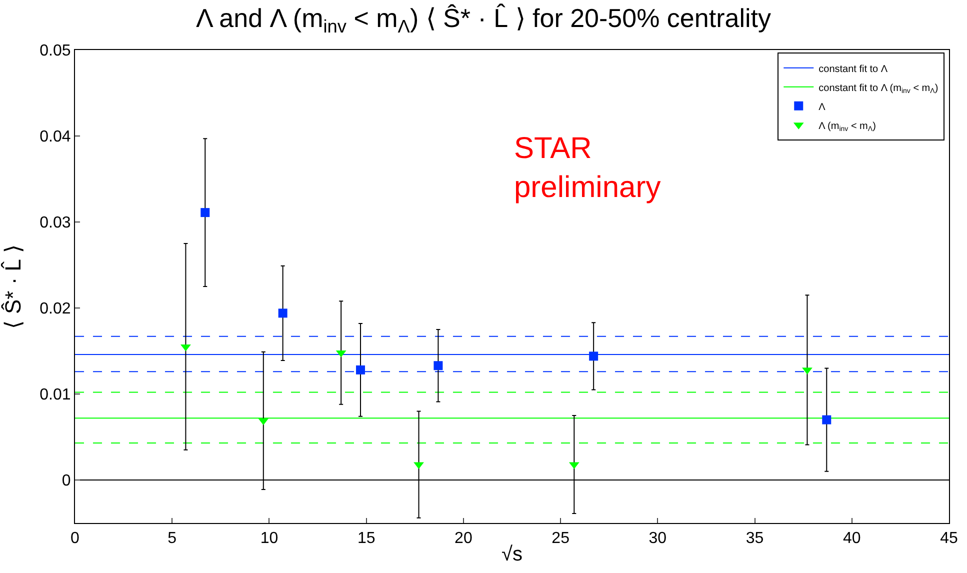 This screenshot has height=573, width=967. What do you see at coordinates (822, 107) in the screenshot?
I see `legend-label: Λ` at bounding box center [822, 107].